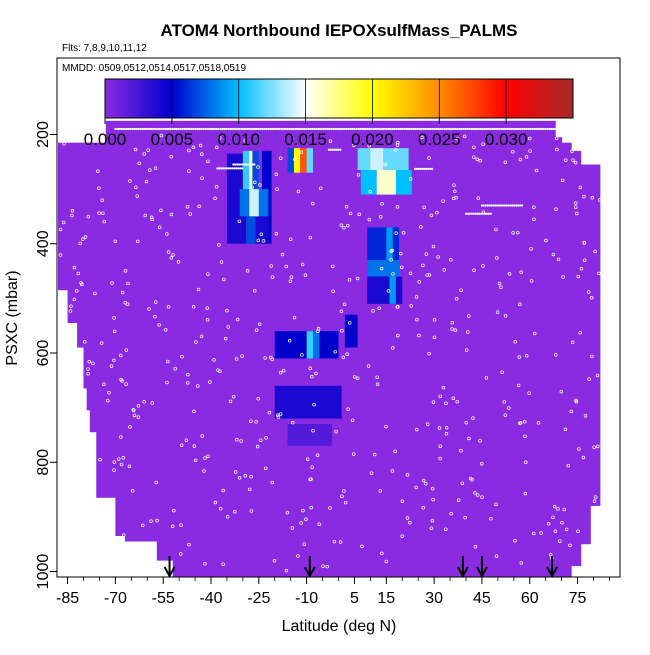 The image size is (650, 655). I want to click on coverage-cell, so click(559, 357).